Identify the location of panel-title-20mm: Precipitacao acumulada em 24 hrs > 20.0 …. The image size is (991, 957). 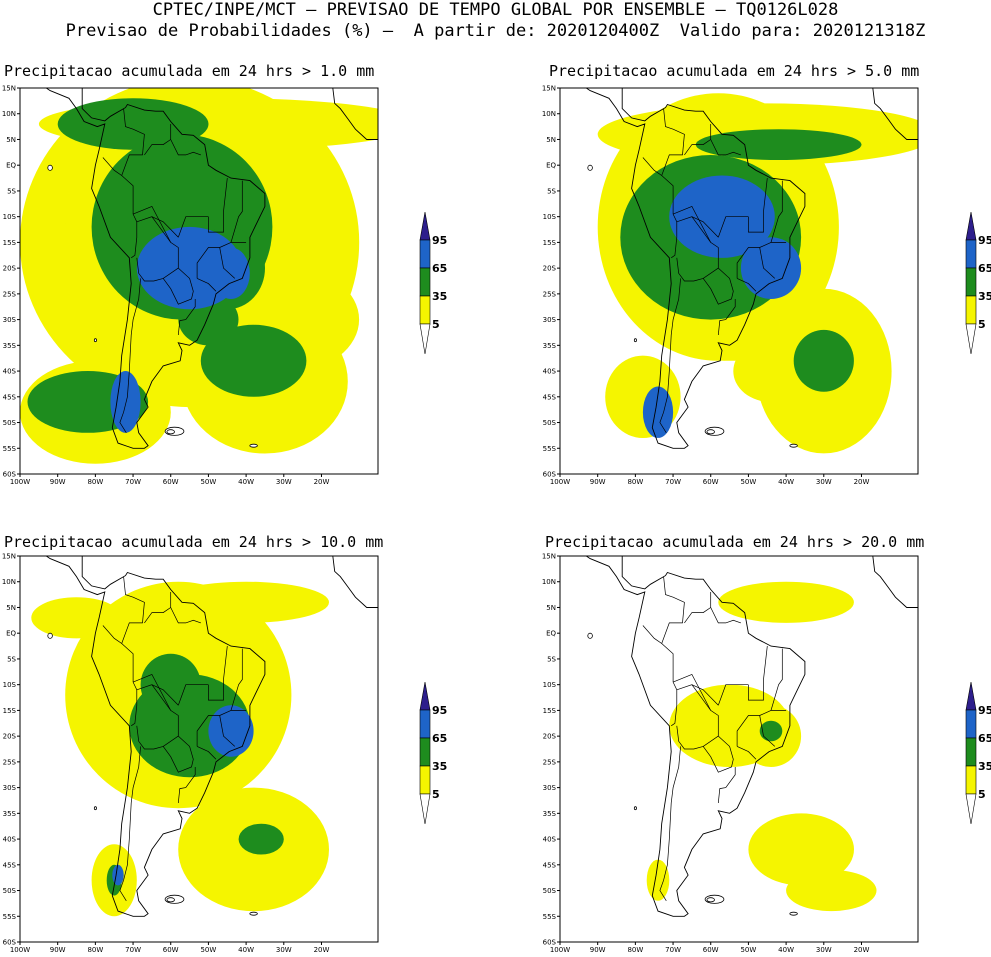
(735, 542).